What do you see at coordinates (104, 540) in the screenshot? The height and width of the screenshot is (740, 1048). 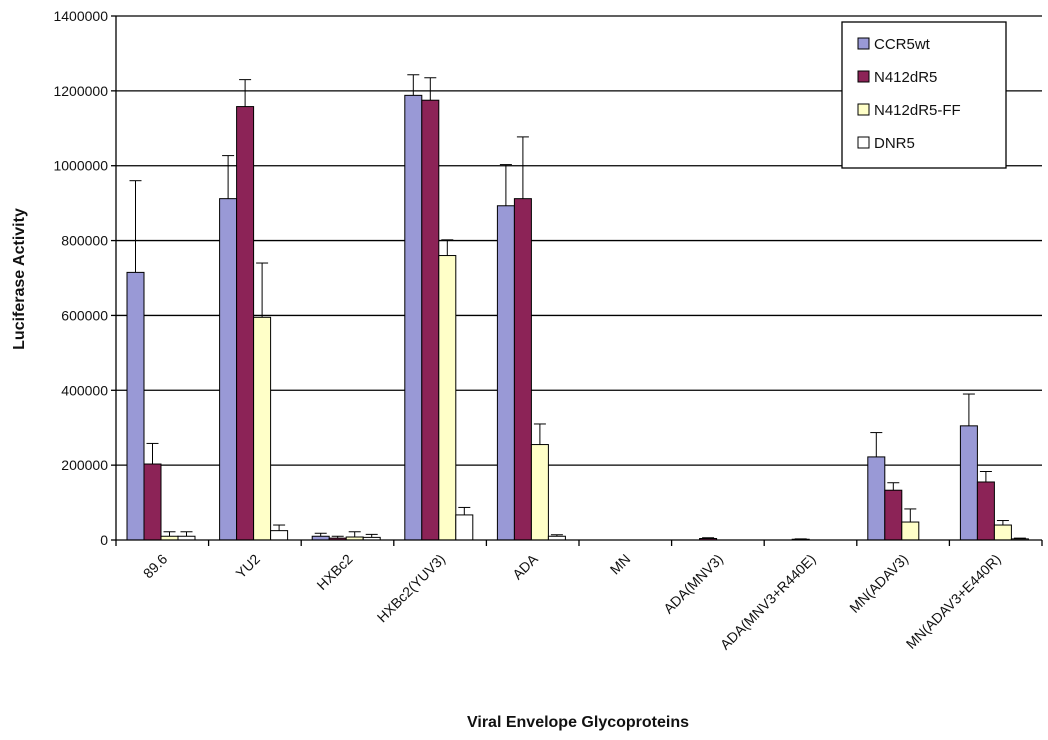 I see `y-tick-label: 0` at bounding box center [104, 540].